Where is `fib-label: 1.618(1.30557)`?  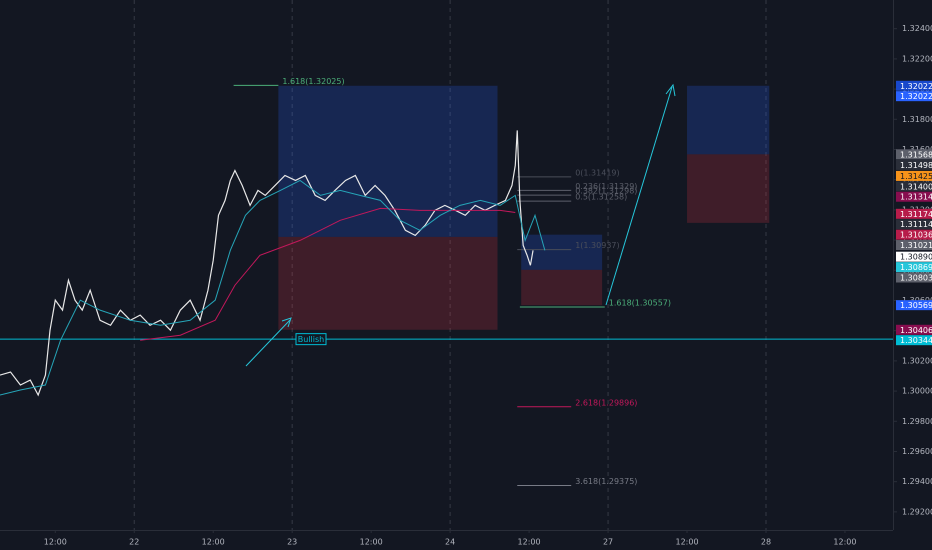
fib-label: 1.618(1.30557) is located at coordinates (640, 302).